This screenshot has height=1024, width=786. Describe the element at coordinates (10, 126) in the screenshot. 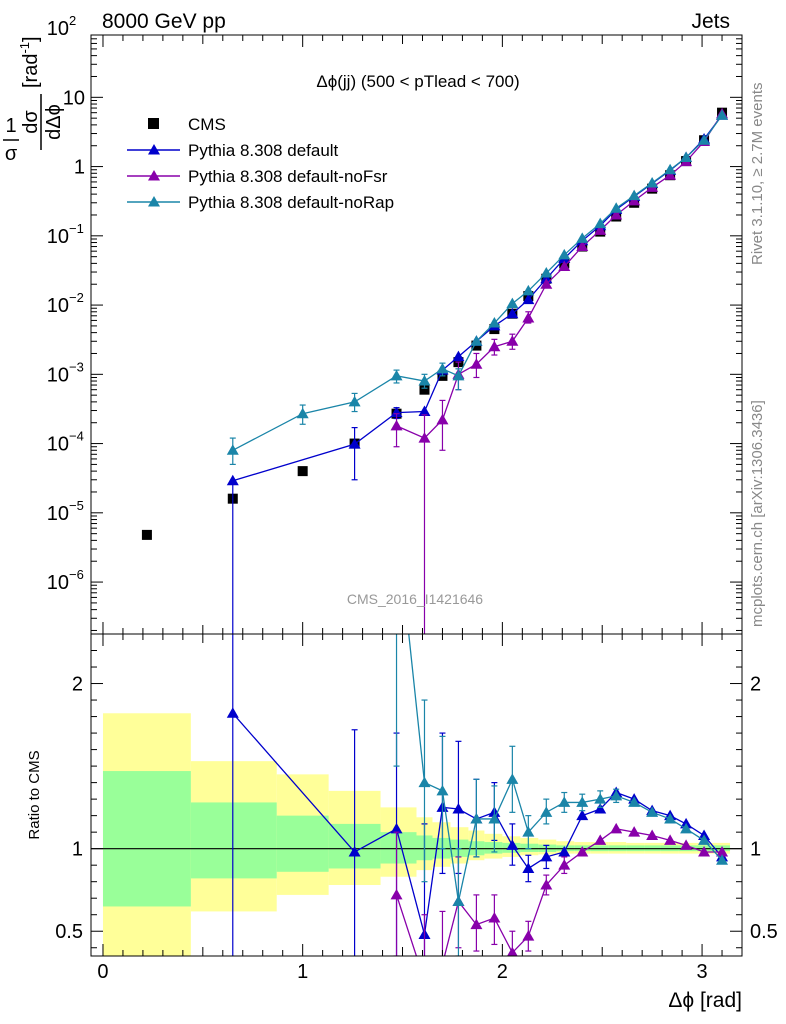

I see `svg-text: 1` at that location.